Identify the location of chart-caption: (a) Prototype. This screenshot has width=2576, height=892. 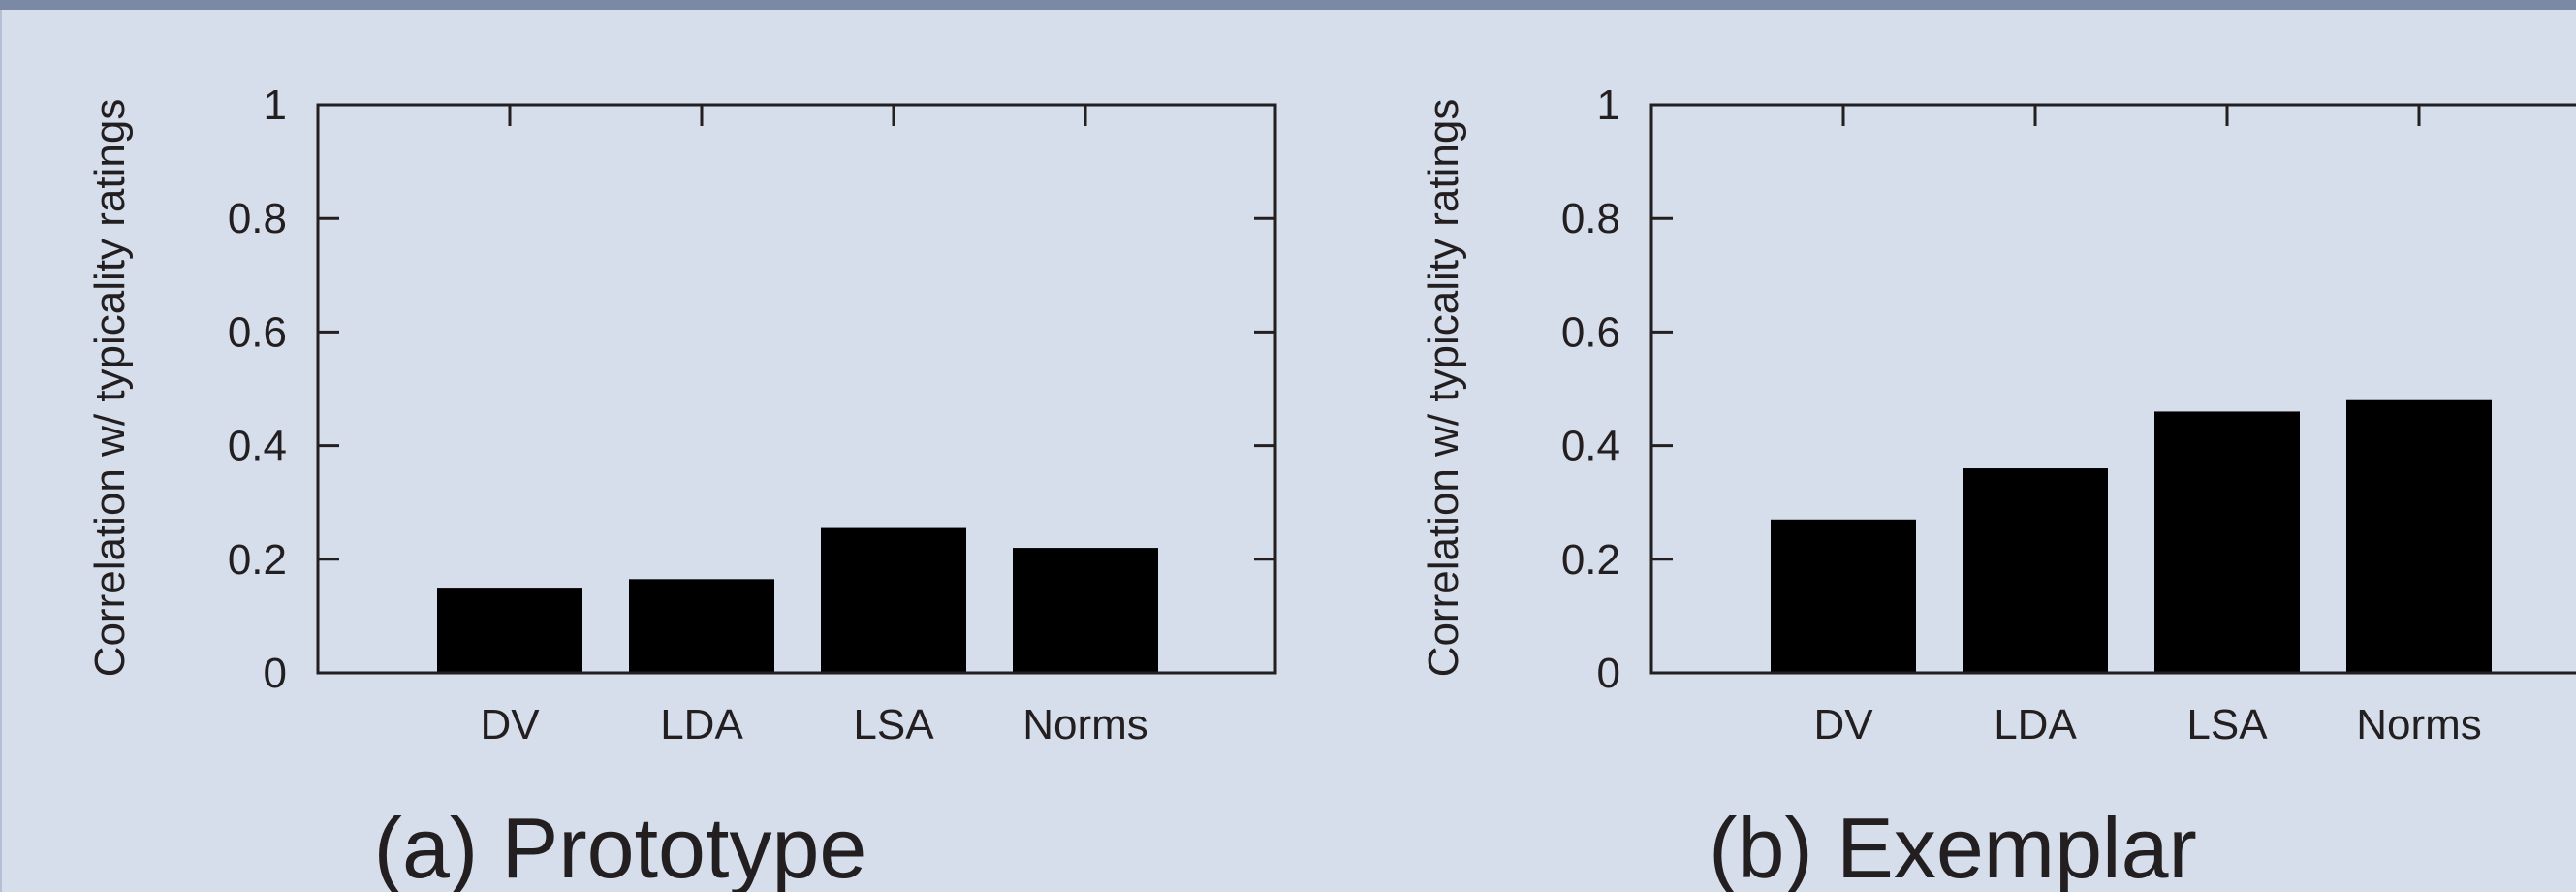
(620, 846).